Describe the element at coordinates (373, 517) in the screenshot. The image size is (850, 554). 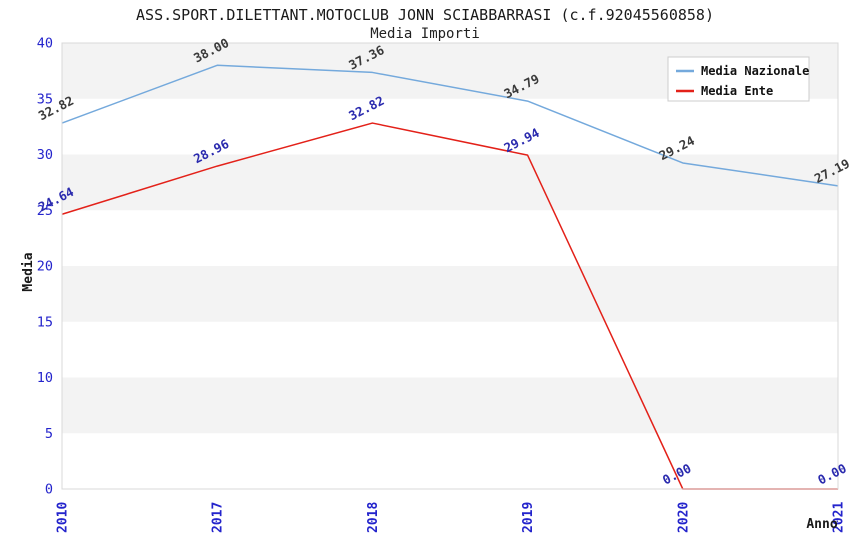
I see `x-tick-label: 2018` at that location.